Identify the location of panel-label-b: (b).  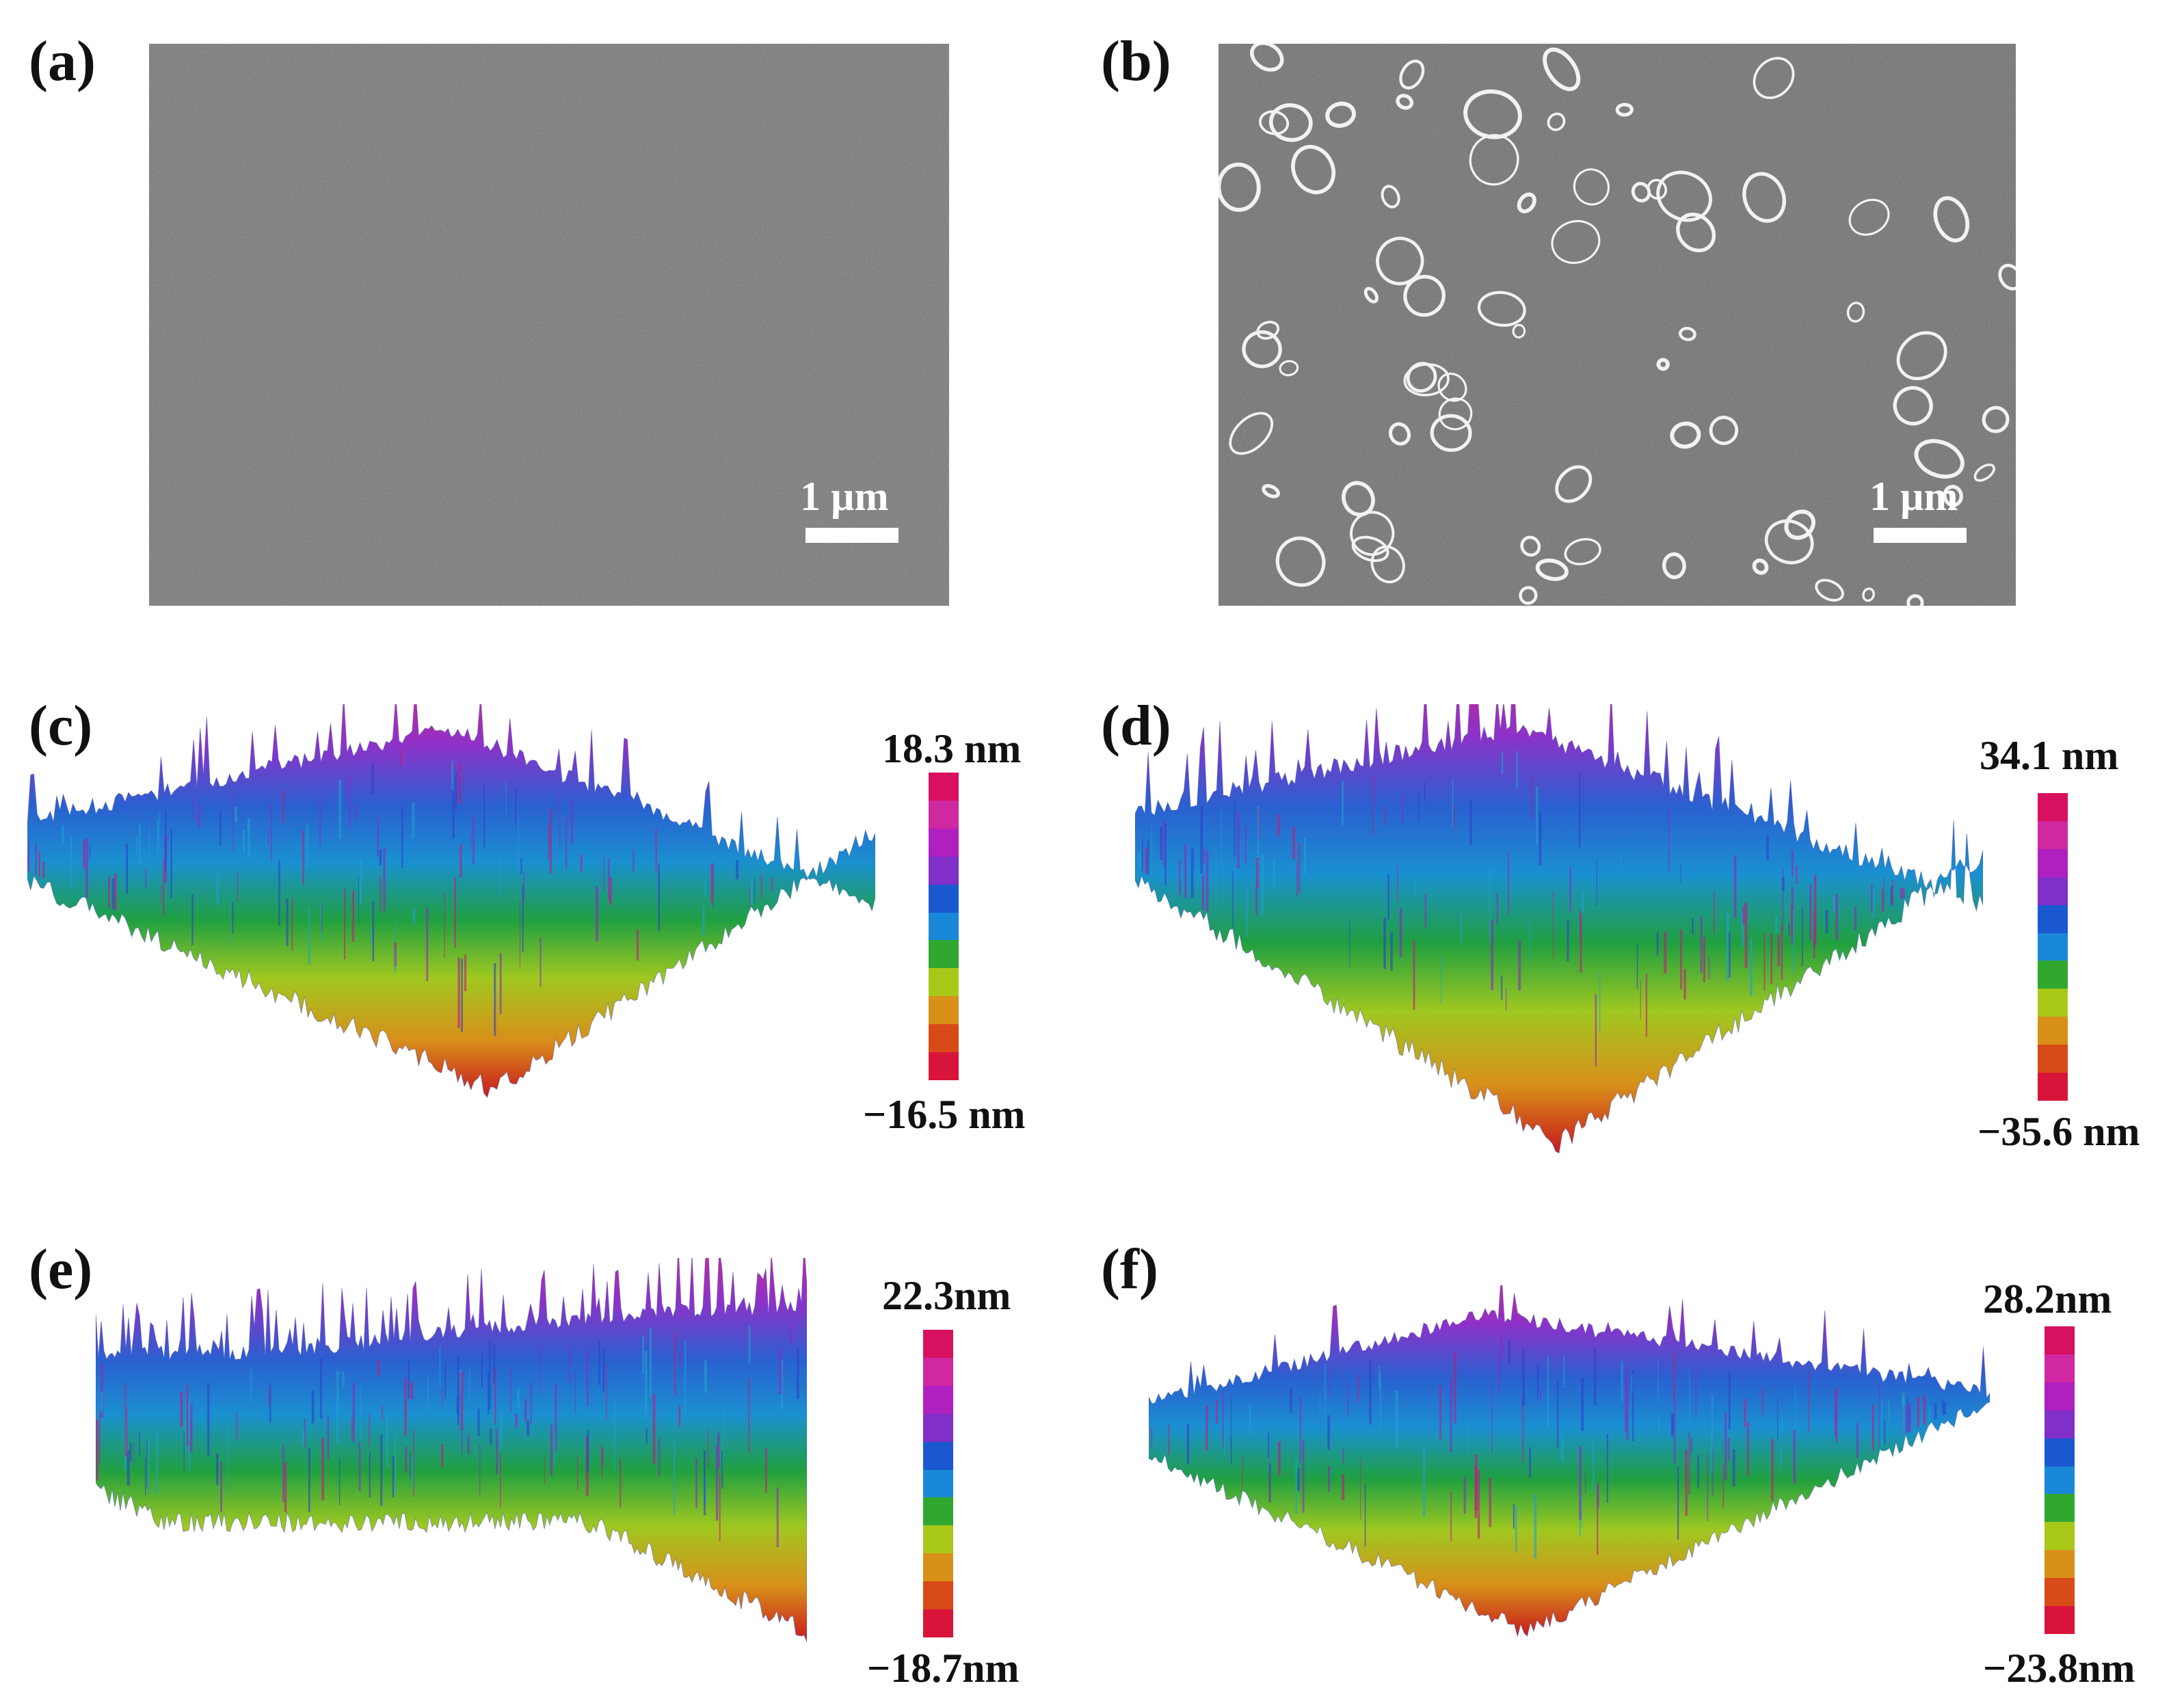
(1136, 61).